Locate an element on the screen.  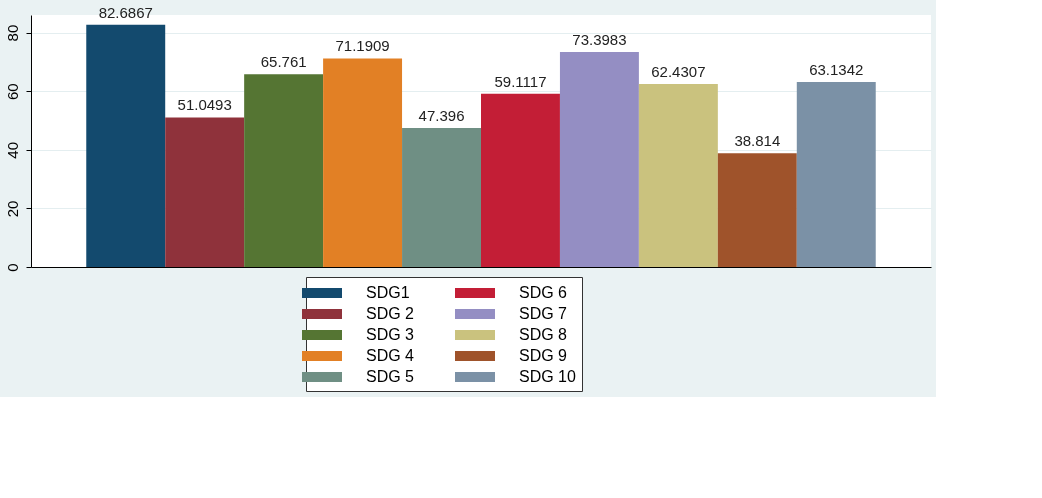
legend-label: SDG 9 is located at coordinates (543, 355).